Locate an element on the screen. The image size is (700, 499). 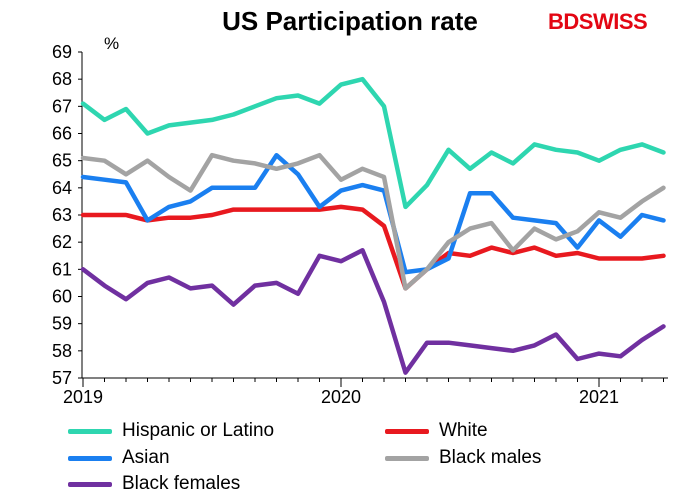
logo-bd-text: BD is located at coordinates (563, 21).